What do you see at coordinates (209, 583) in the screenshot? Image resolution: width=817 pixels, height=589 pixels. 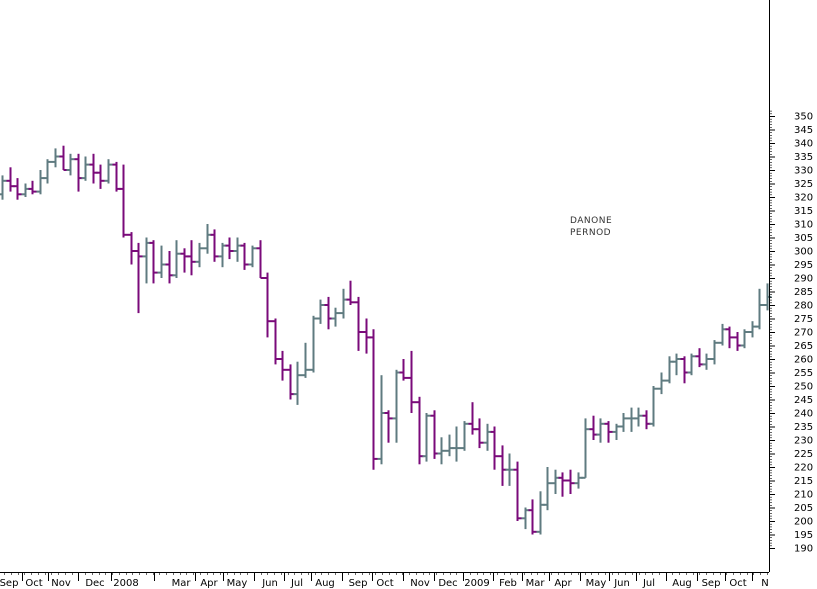 I see `x-tick-label: Apr` at bounding box center [209, 583].